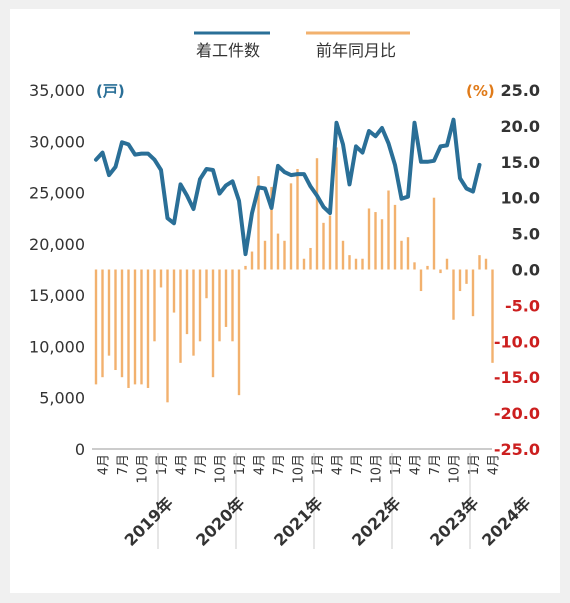 The width and height of the screenshot is (570, 603). What do you see at coordinates (517, 449) in the screenshot?
I see `right-tick-label: -25.0` at bounding box center [517, 449].